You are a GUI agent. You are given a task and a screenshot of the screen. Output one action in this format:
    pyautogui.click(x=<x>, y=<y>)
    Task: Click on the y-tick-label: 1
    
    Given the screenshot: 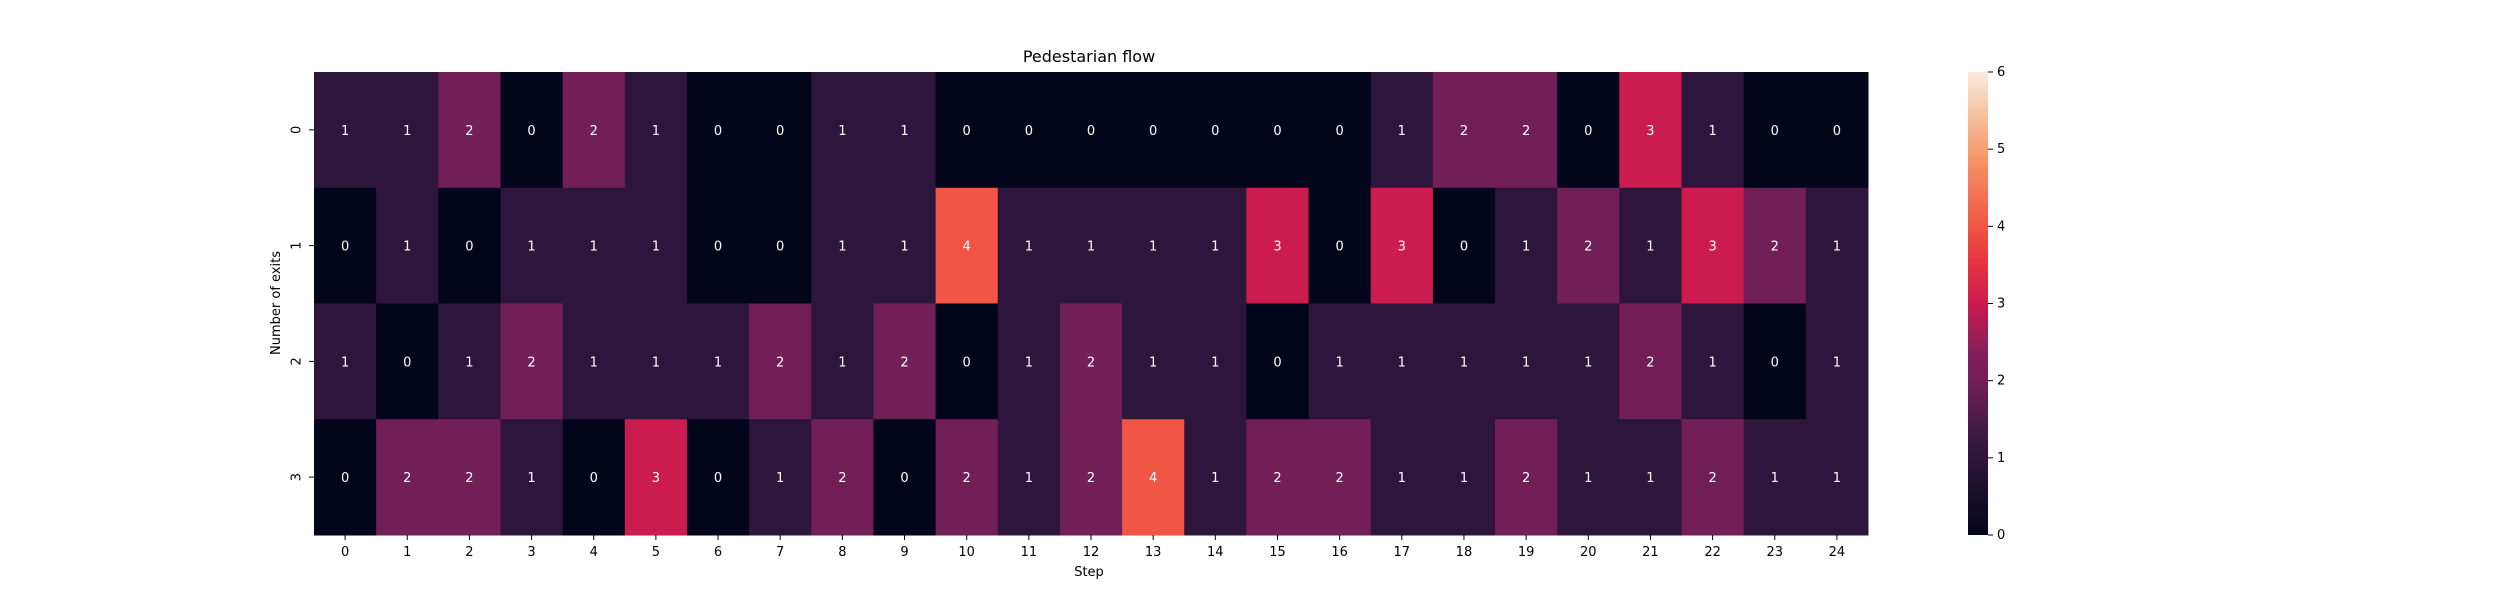 What is the action you would take?
    pyautogui.click(x=297, y=245)
    